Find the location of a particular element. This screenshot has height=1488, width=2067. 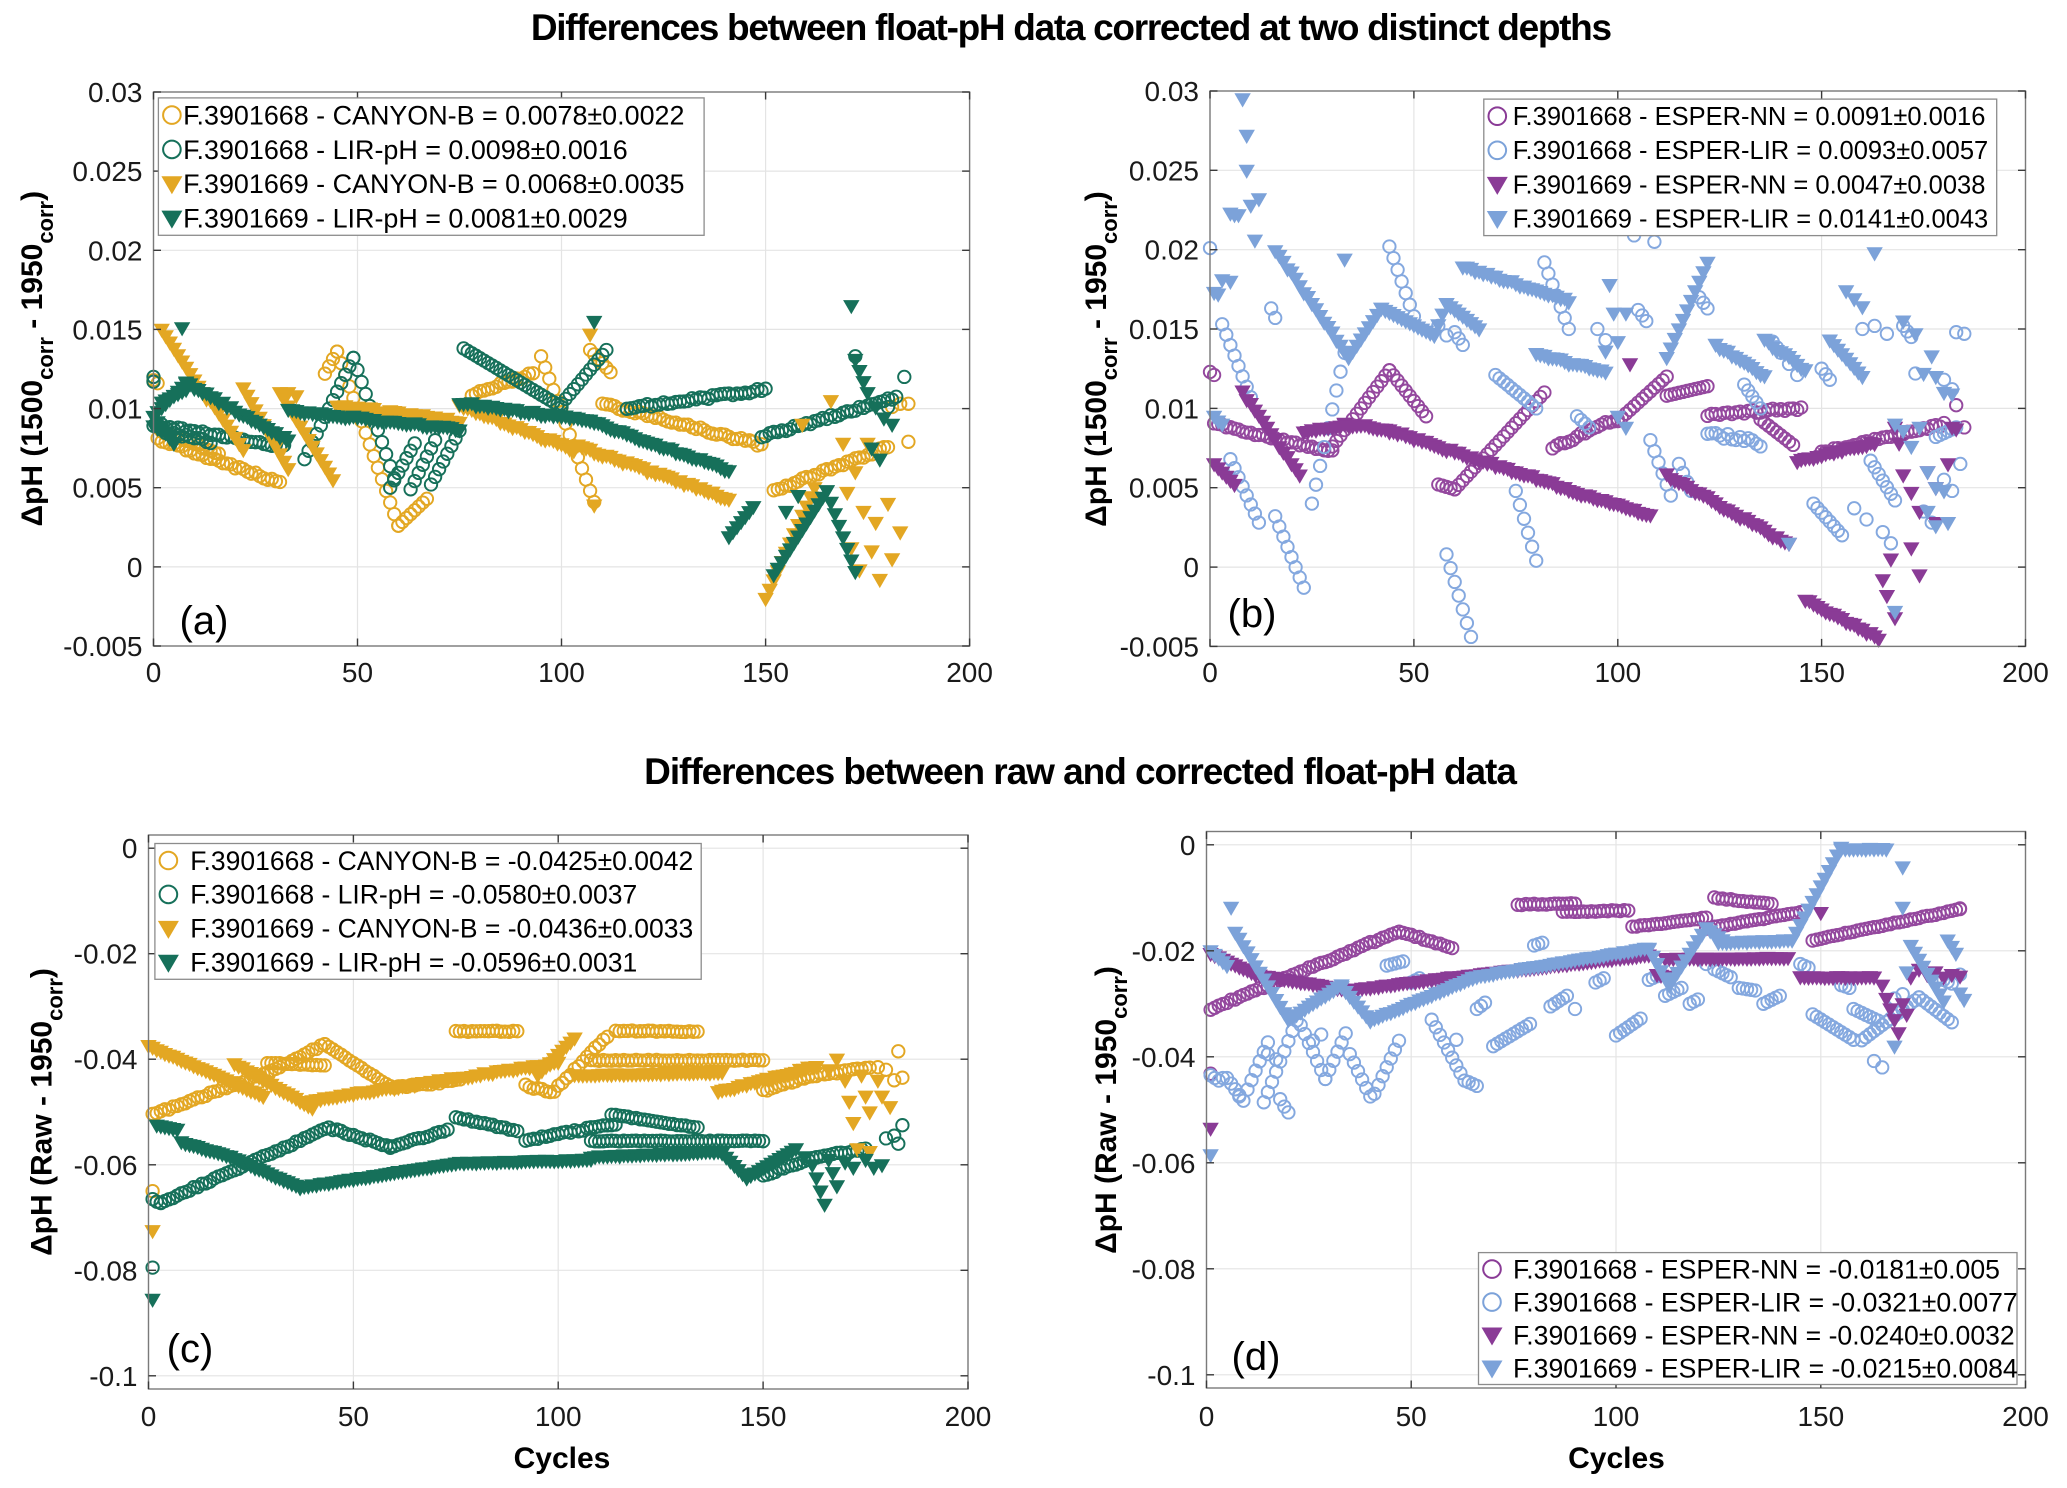

svg-text:F.3901668 - CANYON-B = -0.0425: F.3901668 - CANYON-B = -0.0425±0.0042 is located at coordinates (441, 861).